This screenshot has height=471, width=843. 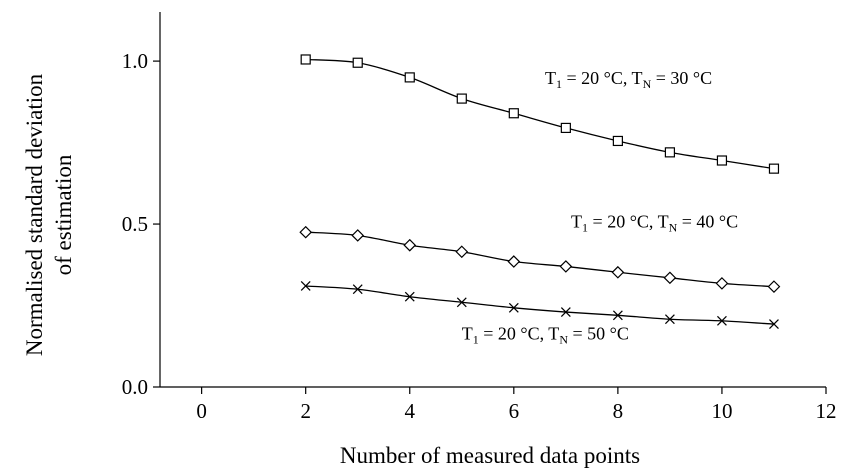 What do you see at coordinates (63, 214) in the screenshot?
I see `y-axis-title-line-2: of estimation` at bounding box center [63, 214].